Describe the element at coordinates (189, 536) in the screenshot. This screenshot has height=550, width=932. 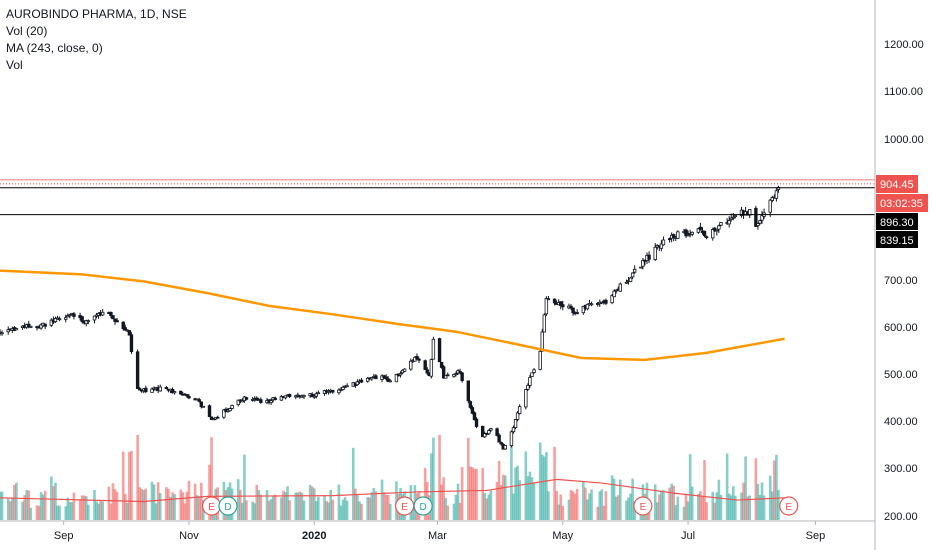
I see `time-tick-label: Nov` at that location.